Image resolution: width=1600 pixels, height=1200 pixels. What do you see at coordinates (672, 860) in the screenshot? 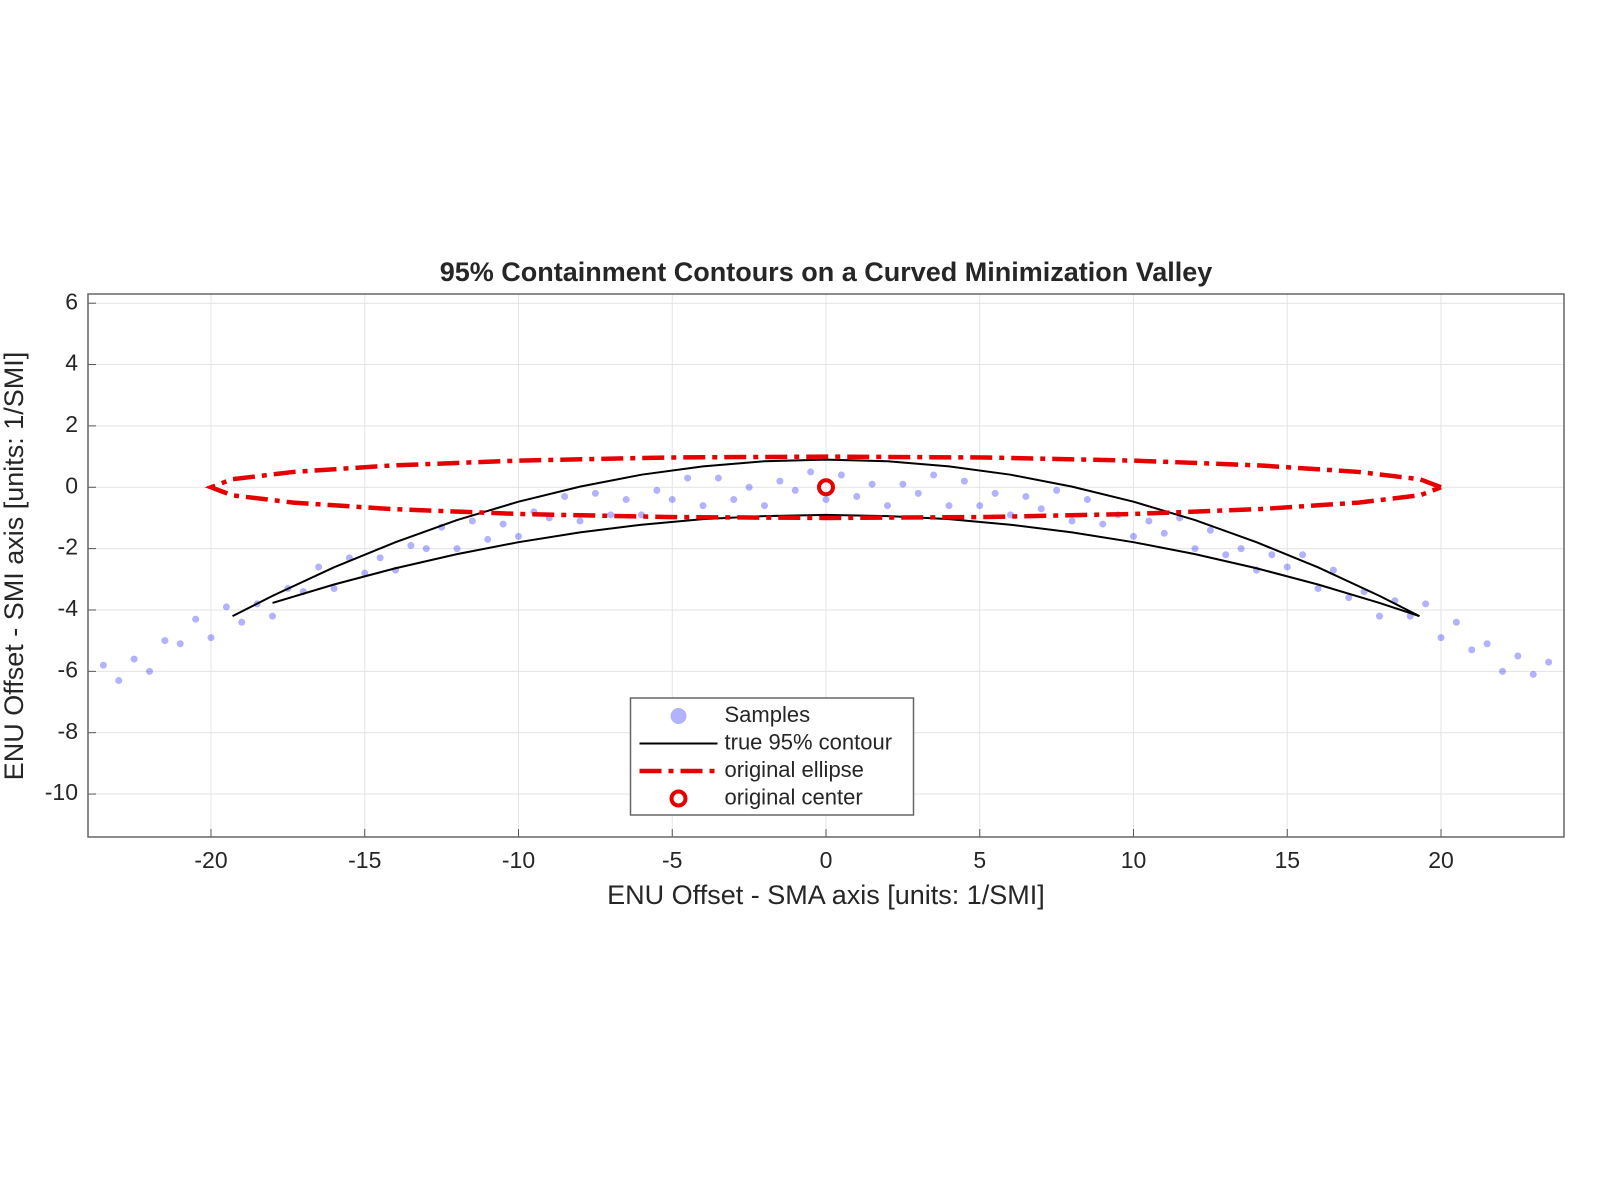
I see `x-tick-label: -5` at bounding box center [672, 860].